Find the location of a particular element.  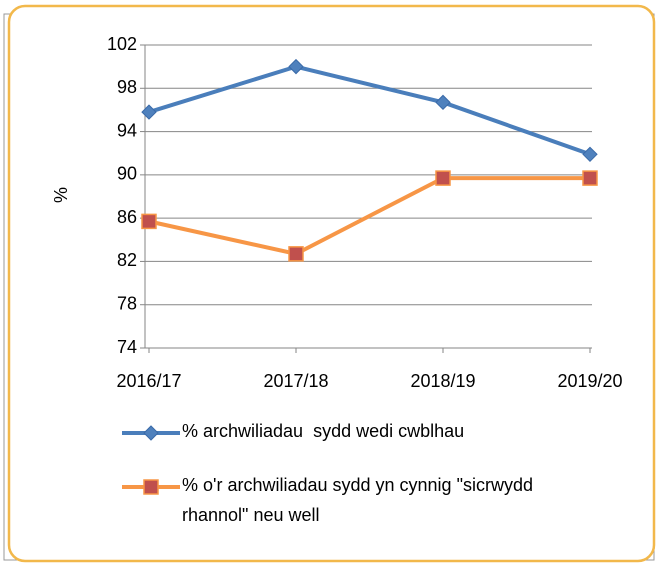

y-tick-label: 82 is located at coordinates (127, 260).